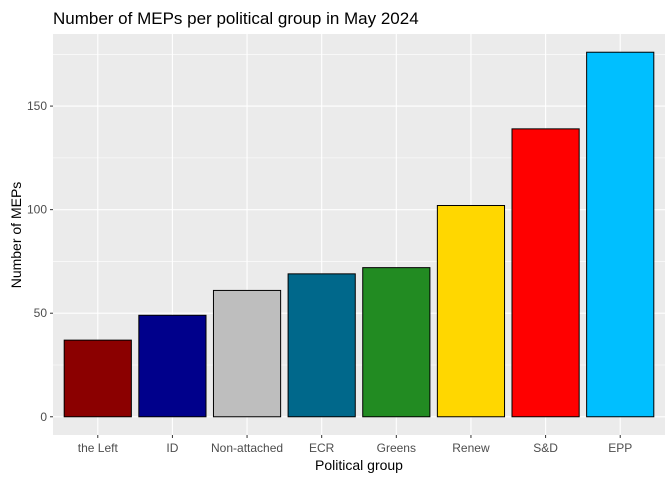 This screenshot has height=480, width=672. Describe the element at coordinates (396, 448) in the screenshot. I see `x-tick-label: Greens` at that location.